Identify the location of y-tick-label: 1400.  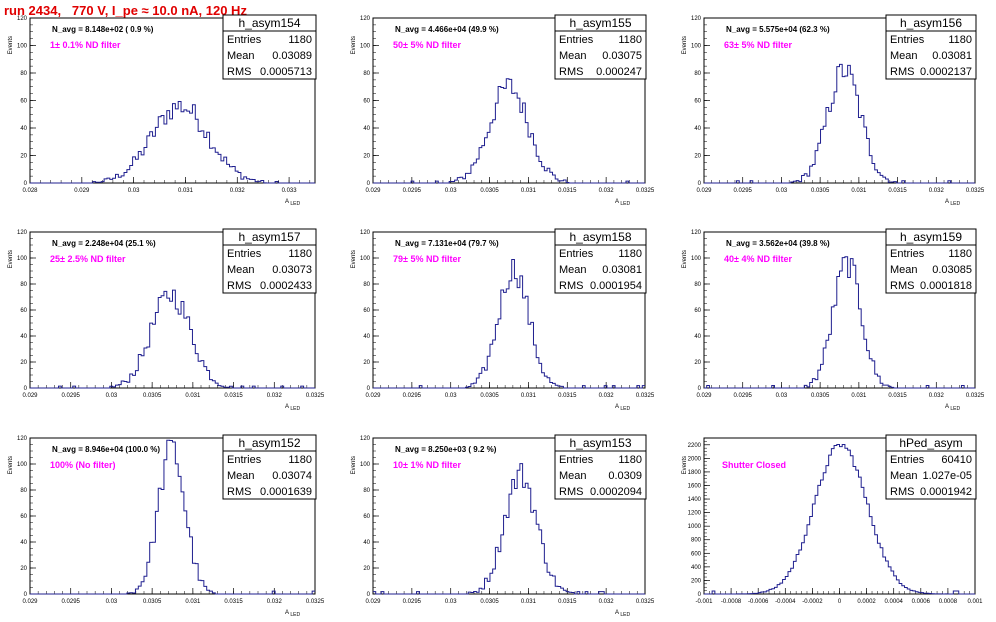
(695, 500).